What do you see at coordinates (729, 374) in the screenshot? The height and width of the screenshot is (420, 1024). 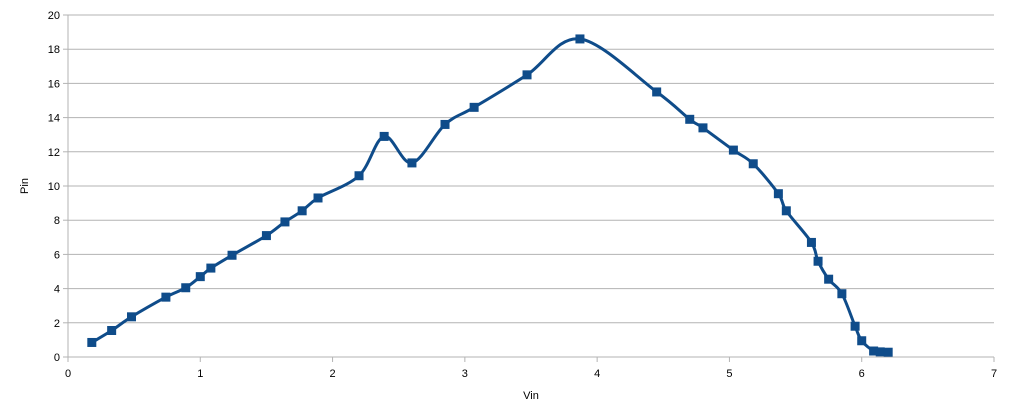 I see `x-tick-label: 5` at bounding box center [729, 374].